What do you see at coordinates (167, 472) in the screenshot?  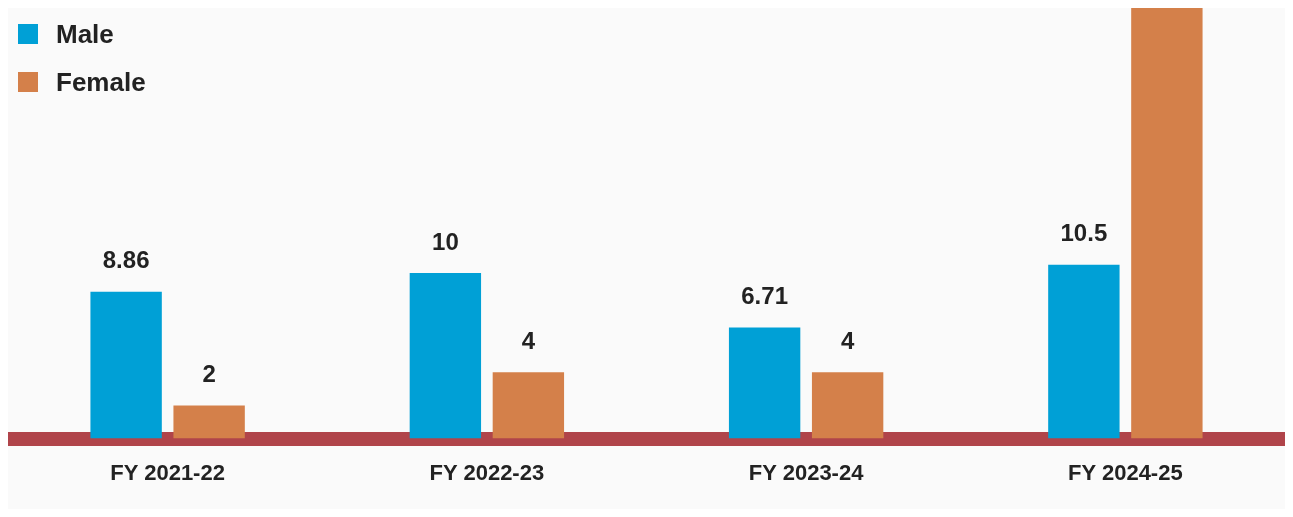 I see `x-tick-label: FY 2021-22` at bounding box center [167, 472].